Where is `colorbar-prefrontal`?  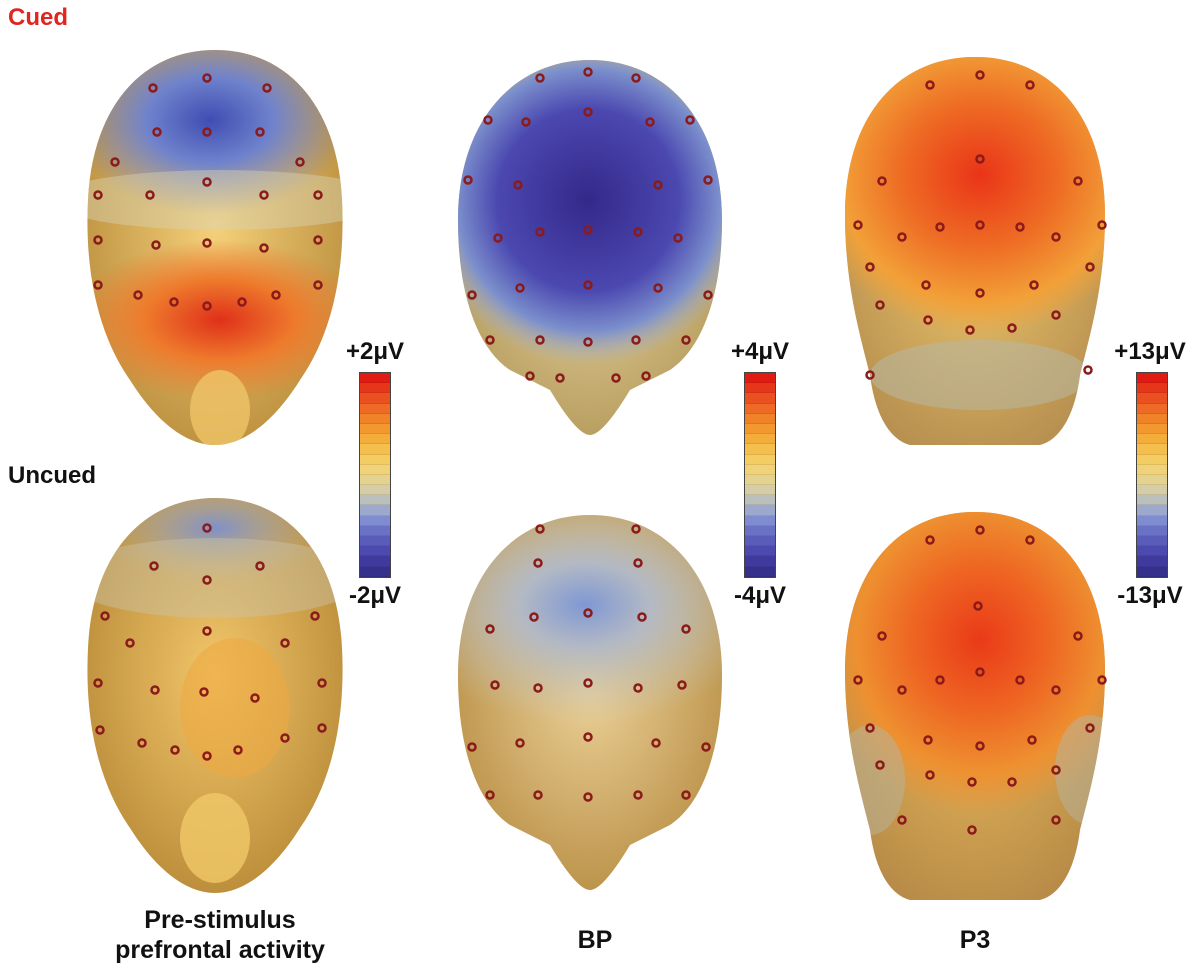
colorbar-prefrontal is located at coordinates (375, 475).